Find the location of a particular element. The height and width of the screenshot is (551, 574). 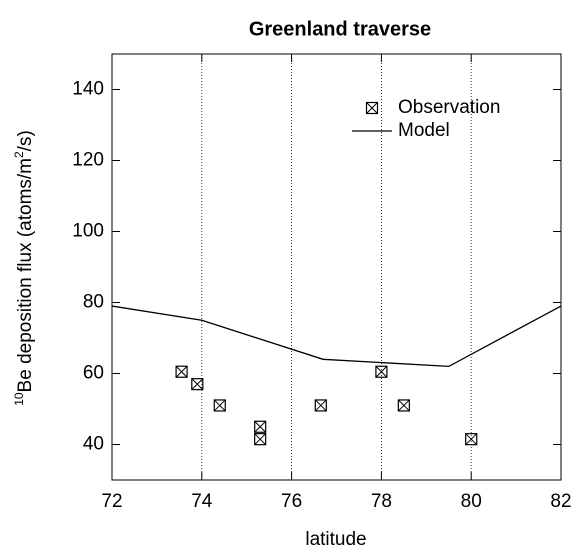

y-tick-label: 100 is located at coordinates (88, 231).